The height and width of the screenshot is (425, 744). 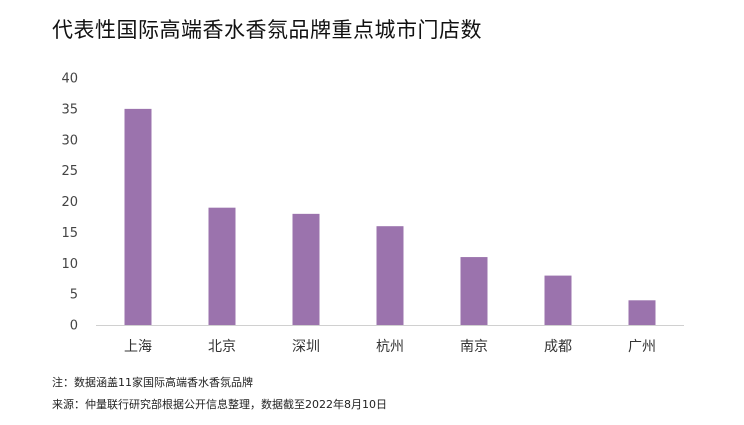 I want to click on y-tick-label: 5, so click(x=74, y=295).